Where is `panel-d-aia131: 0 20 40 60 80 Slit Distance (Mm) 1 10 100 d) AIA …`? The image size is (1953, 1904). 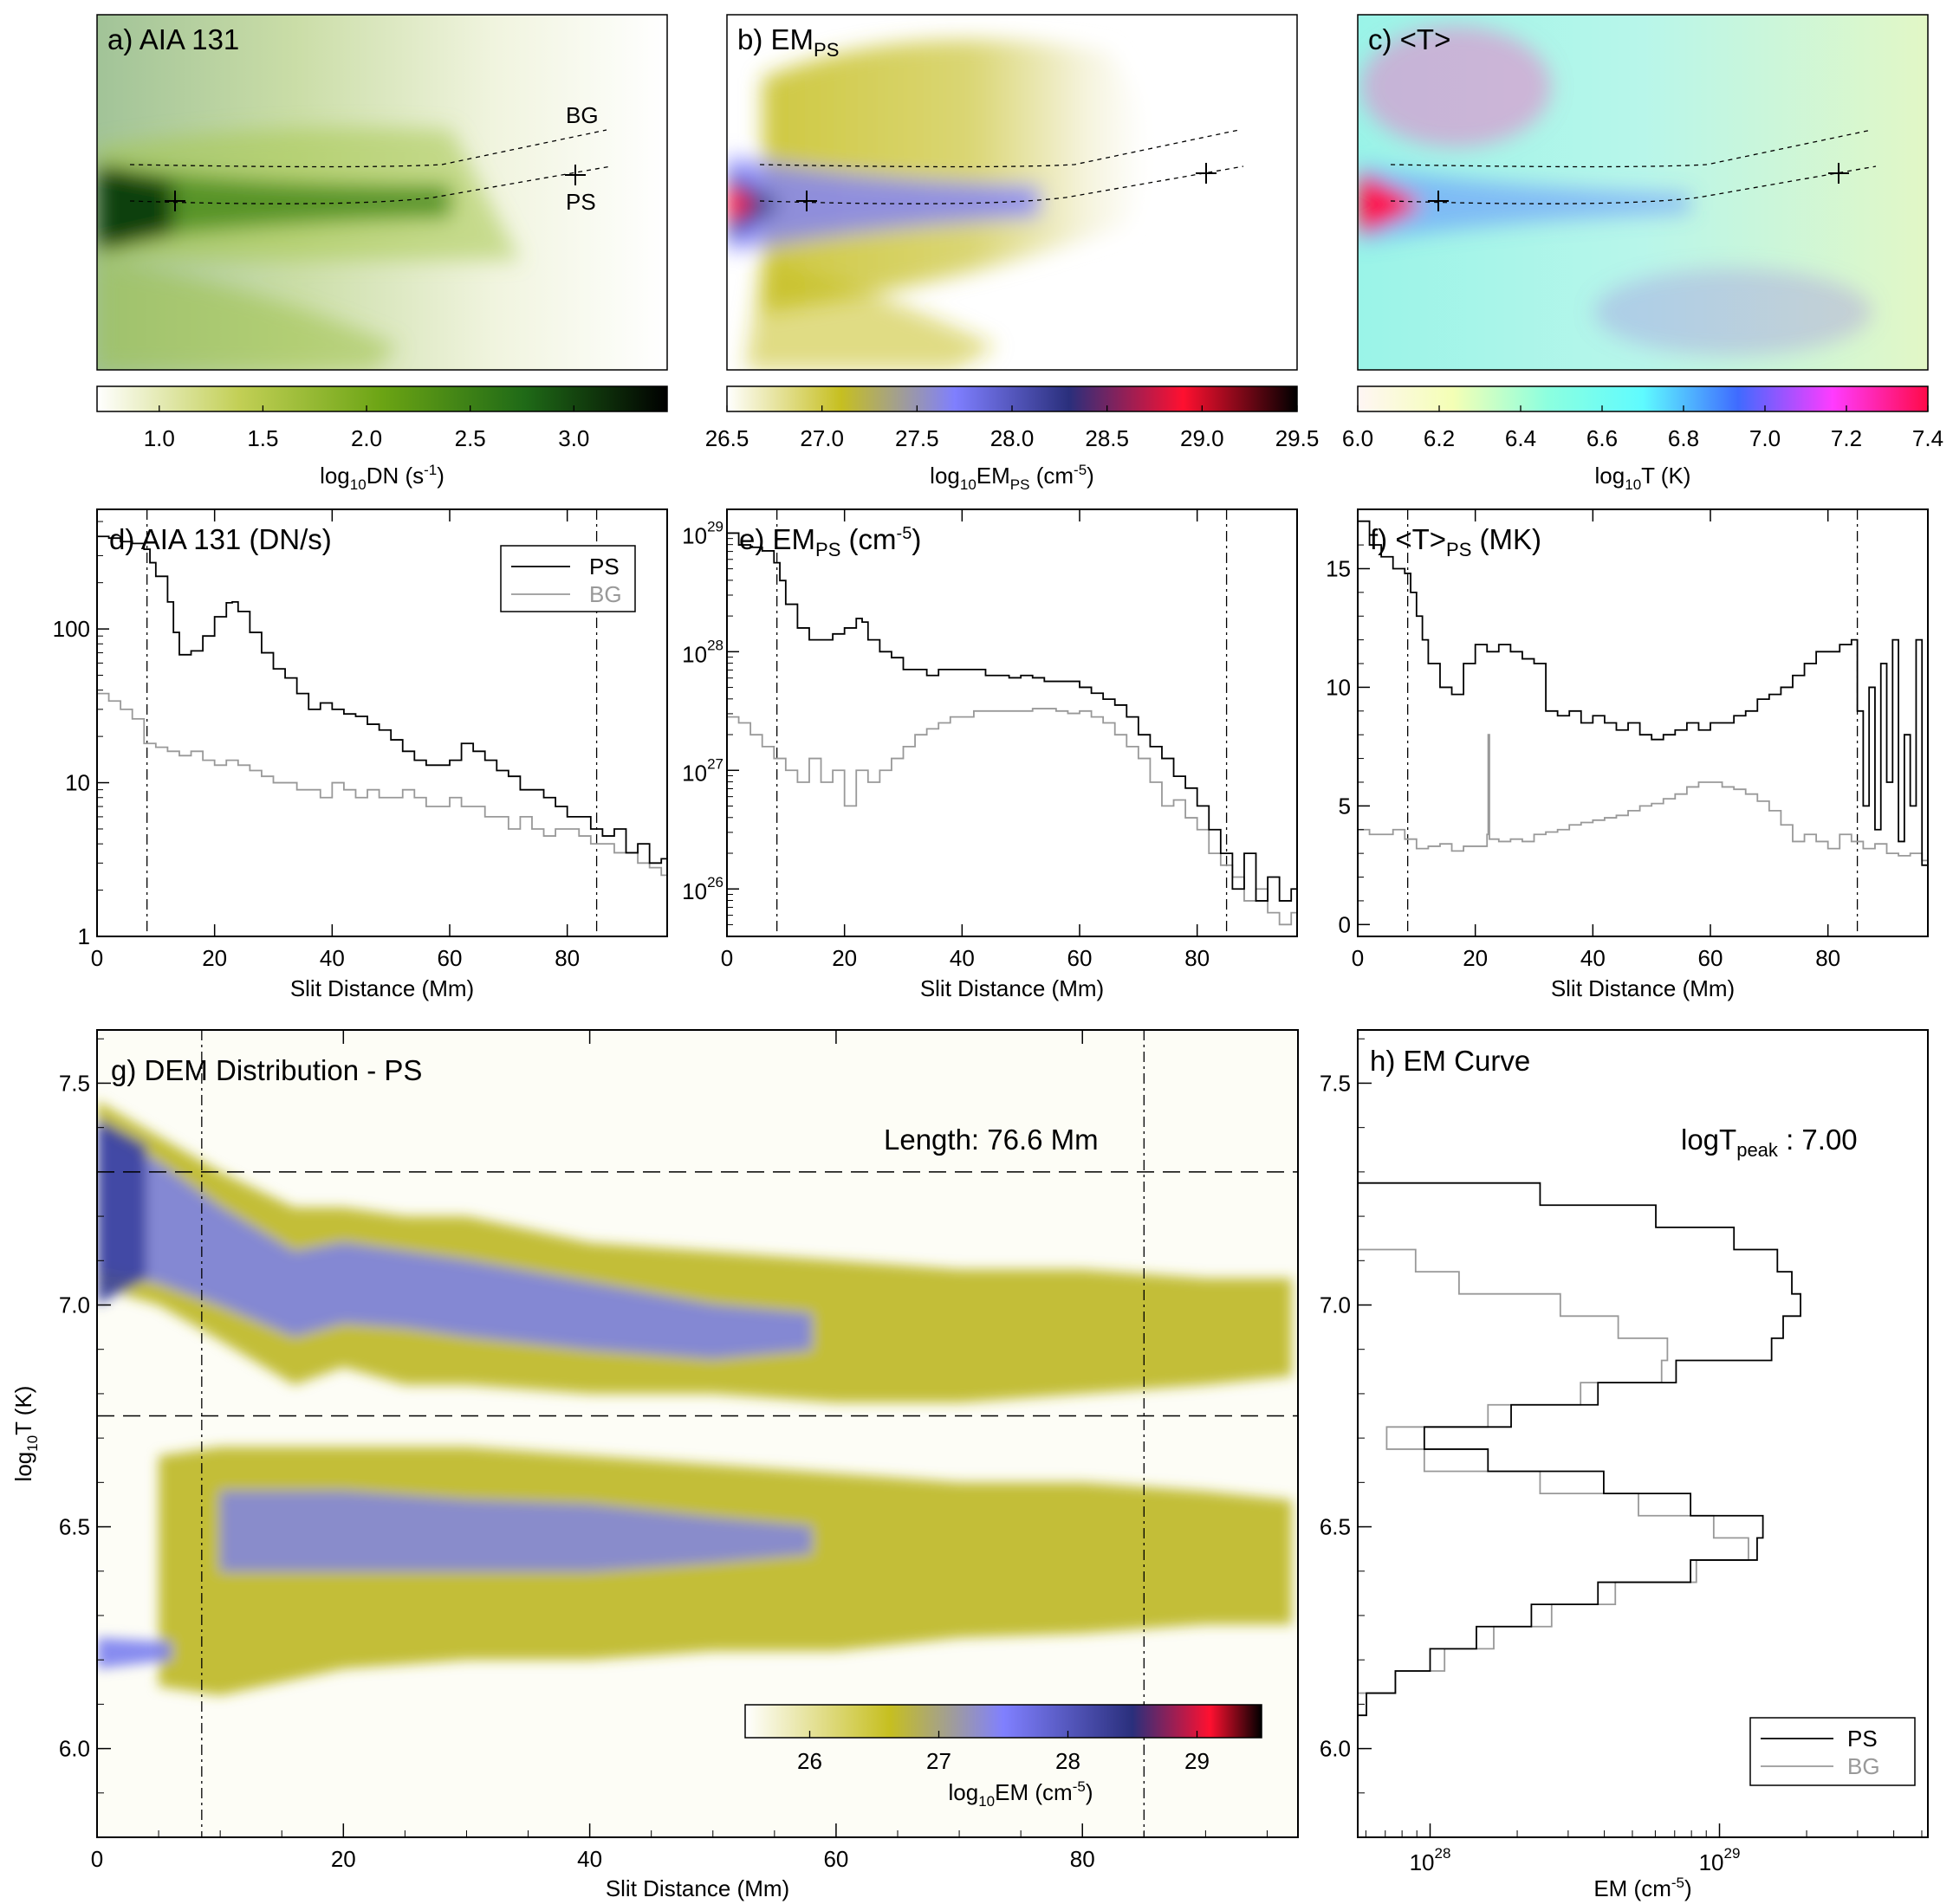 panel-d-aia131: 0 20 40 60 80 Slit Distance (Mm) 1 10 100 d) AIA … is located at coordinates (360, 754).